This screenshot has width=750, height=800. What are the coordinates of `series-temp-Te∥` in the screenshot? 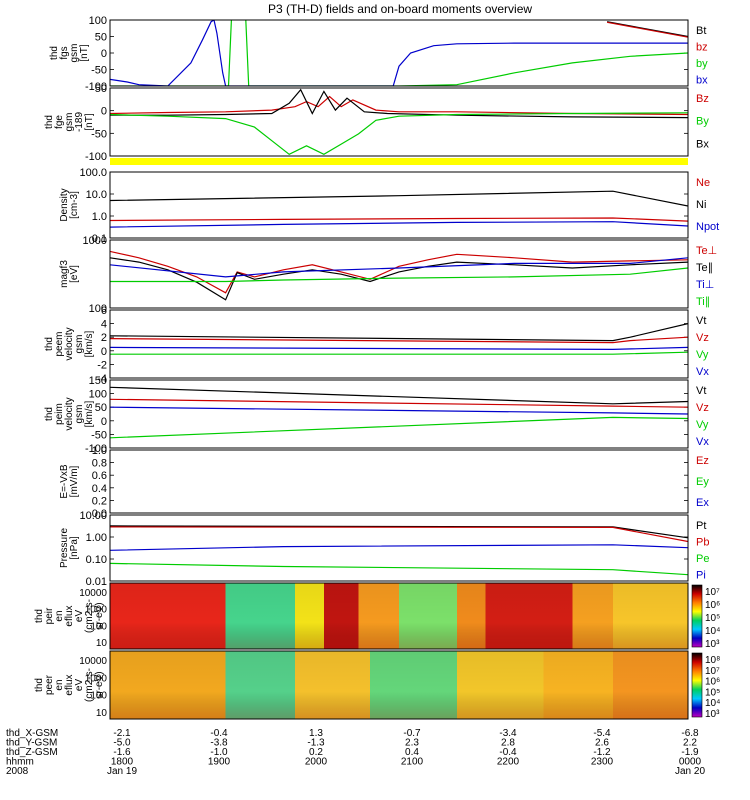 It's located at (399, 279).